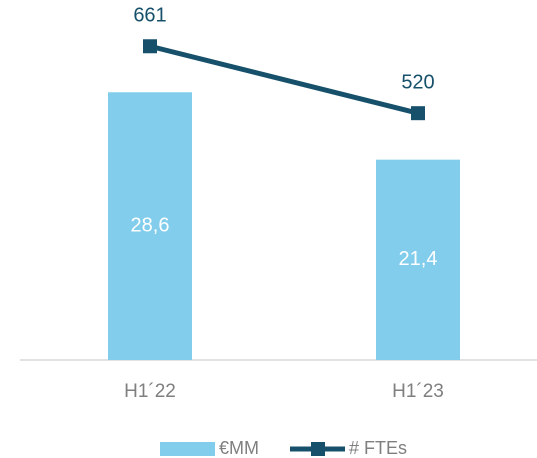  I want to click on x-tick-label: H1´23, so click(418, 391).